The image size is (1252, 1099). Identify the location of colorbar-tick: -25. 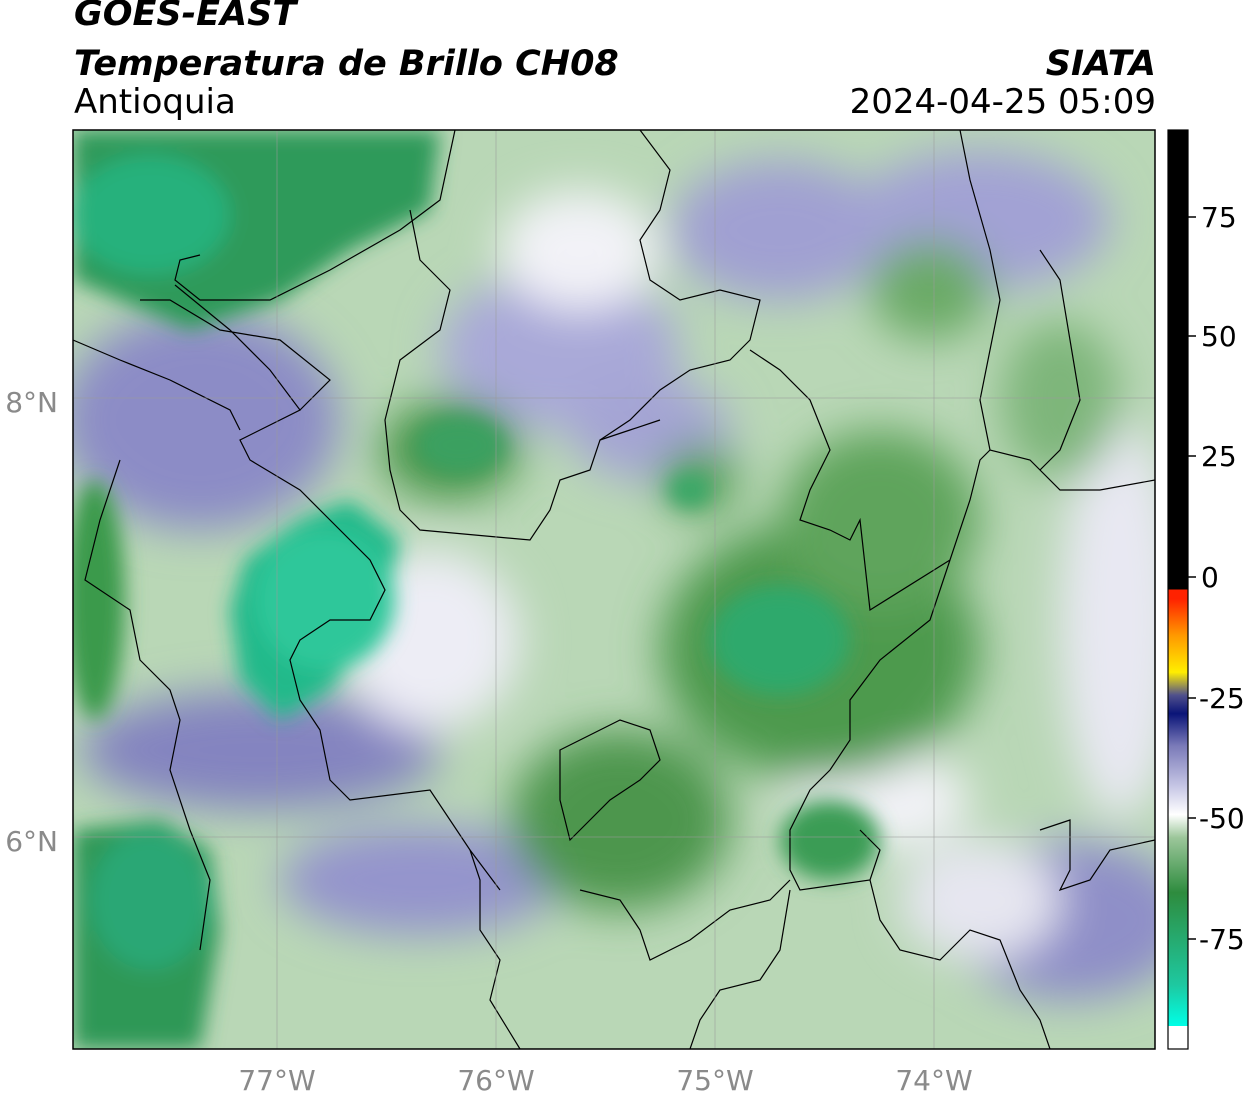
(1222, 698).